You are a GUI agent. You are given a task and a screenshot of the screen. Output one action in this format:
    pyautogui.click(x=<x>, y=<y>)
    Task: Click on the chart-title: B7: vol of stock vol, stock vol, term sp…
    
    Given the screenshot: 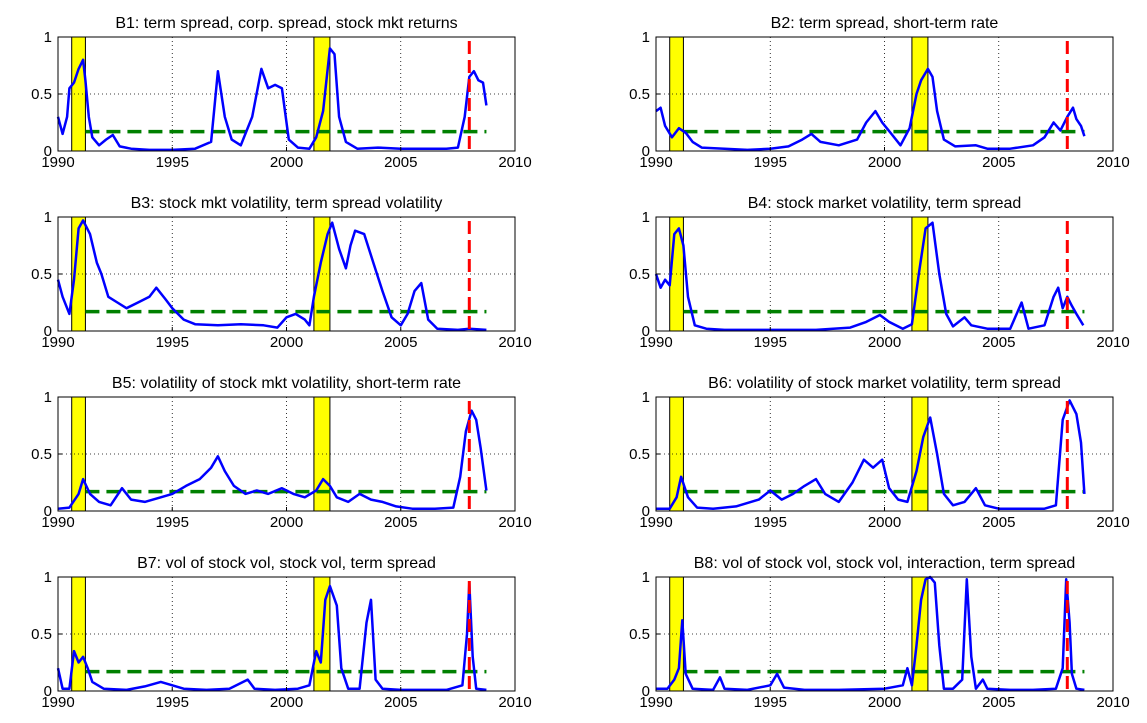 What is the action you would take?
    pyautogui.click(x=286, y=563)
    